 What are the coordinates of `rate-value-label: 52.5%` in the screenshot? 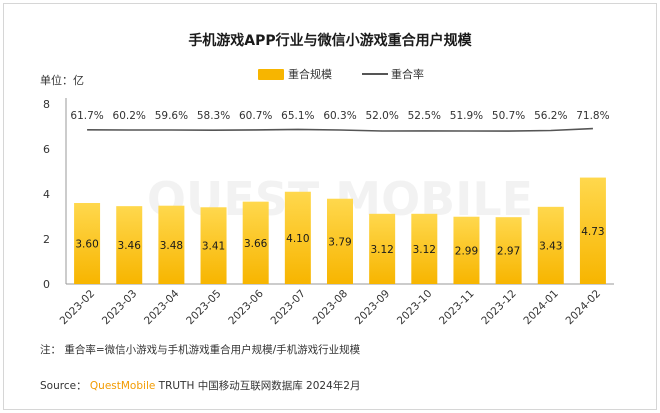 It's located at (424, 116).